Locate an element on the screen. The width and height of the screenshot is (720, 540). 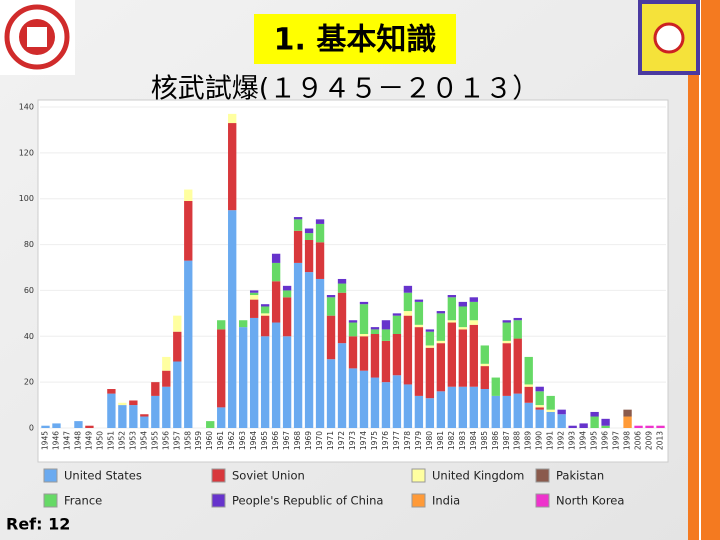
x-tick-label: 1949 is located at coordinates (88, 440).